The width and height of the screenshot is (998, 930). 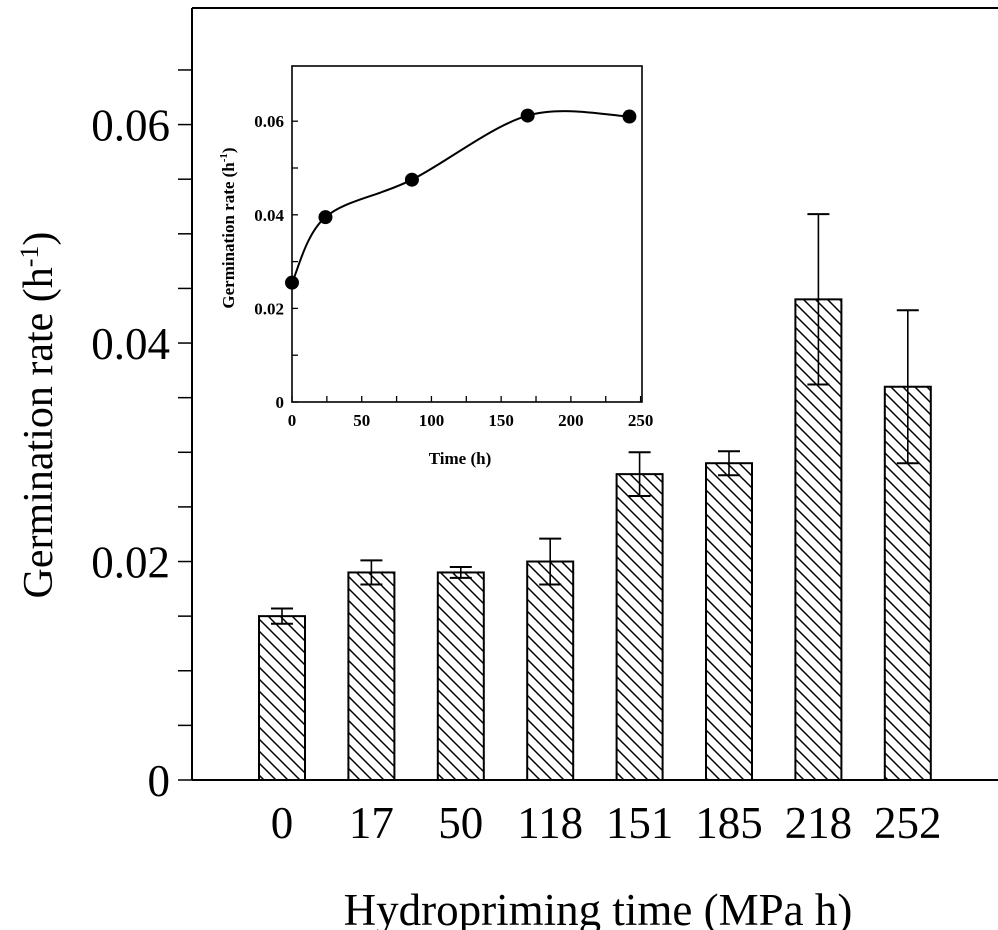 What do you see at coordinates (550, 823) in the screenshot?
I see `main-x-tick-label: 118` at bounding box center [550, 823].